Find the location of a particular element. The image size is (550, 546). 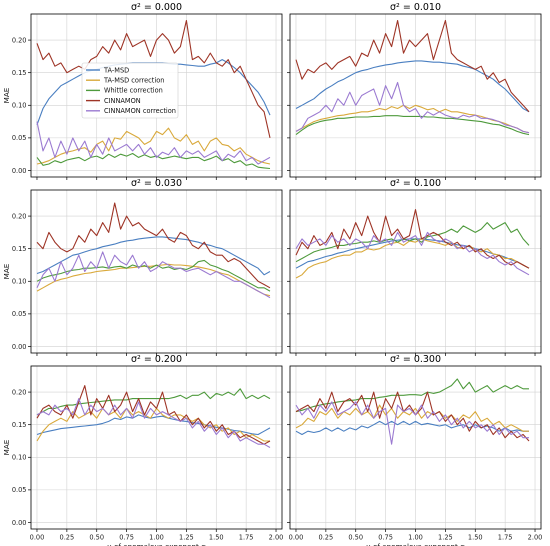

legend-label: TA-MSD correction is located at coordinates (133, 81).